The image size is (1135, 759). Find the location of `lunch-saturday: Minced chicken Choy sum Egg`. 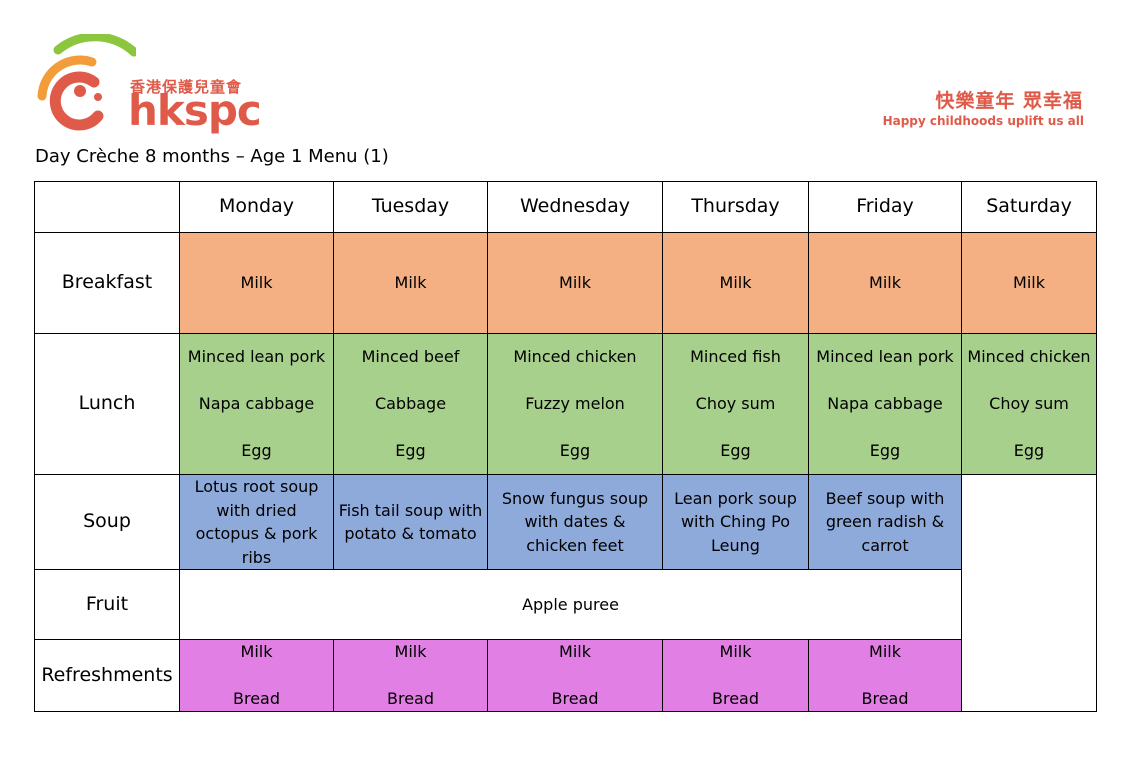

lunch-saturday: Minced chicken Choy sum Egg is located at coordinates (1029, 404).